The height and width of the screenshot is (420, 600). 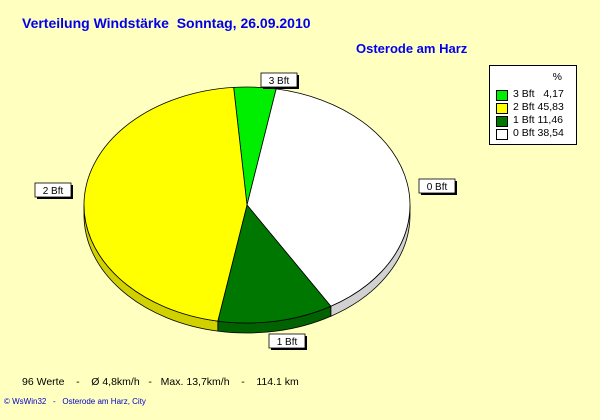 I want to click on pie-label-text: 3 Bft, so click(x=279, y=81).